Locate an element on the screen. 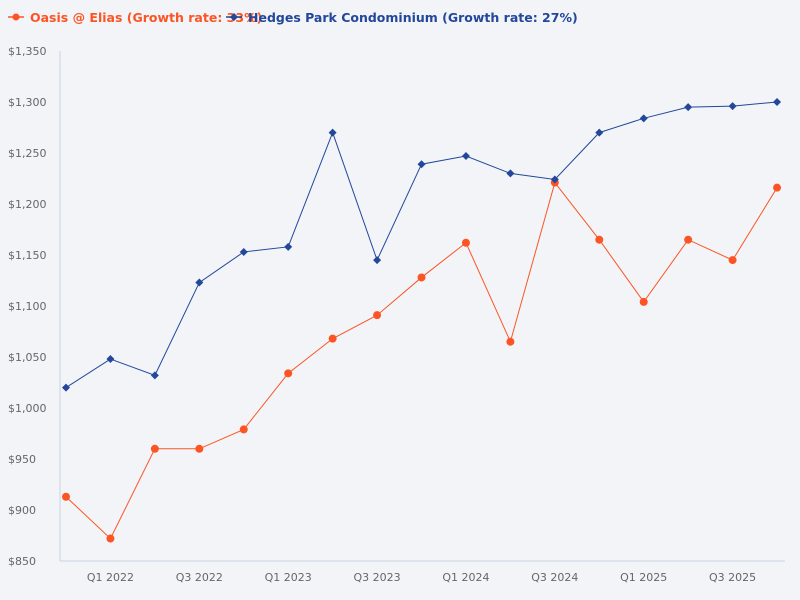 The image size is (800, 600). x-tick-label: Q1 2022 is located at coordinates (110, 577).